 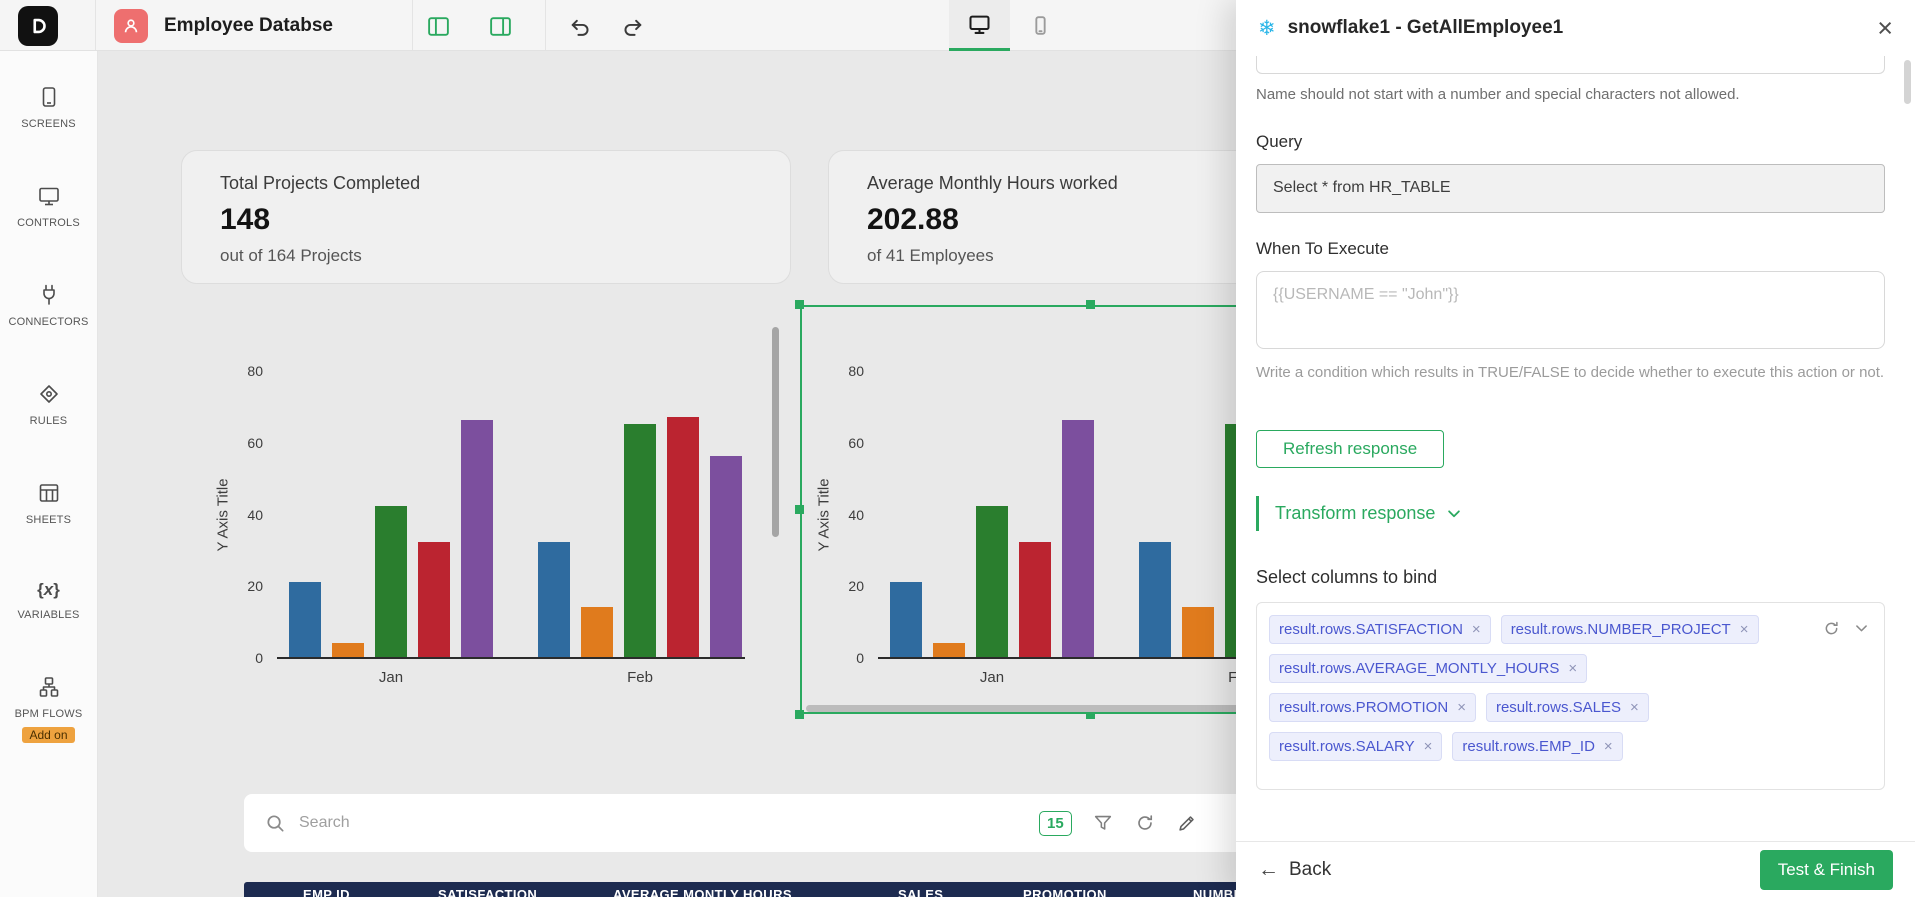 I want to click on page-size-selector: 15, so click(x=1055, y=823).